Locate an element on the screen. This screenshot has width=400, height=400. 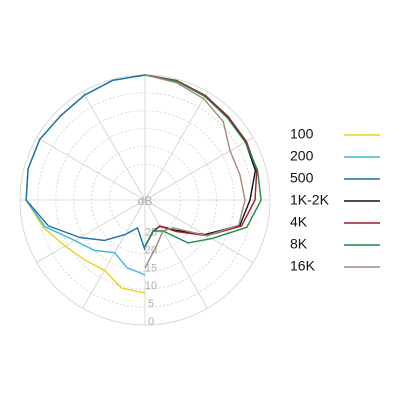
legend-label: 16K is located at coordinates (303, 266).